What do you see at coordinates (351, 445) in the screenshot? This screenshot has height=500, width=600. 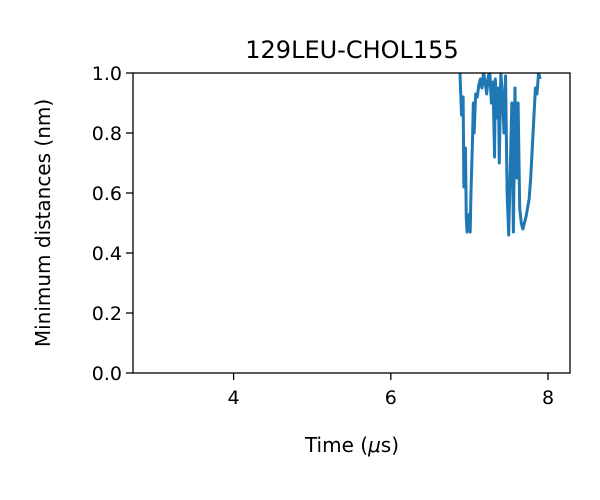 I see `x-axis-label: Time (μs)` at bounding box center [351, 445].